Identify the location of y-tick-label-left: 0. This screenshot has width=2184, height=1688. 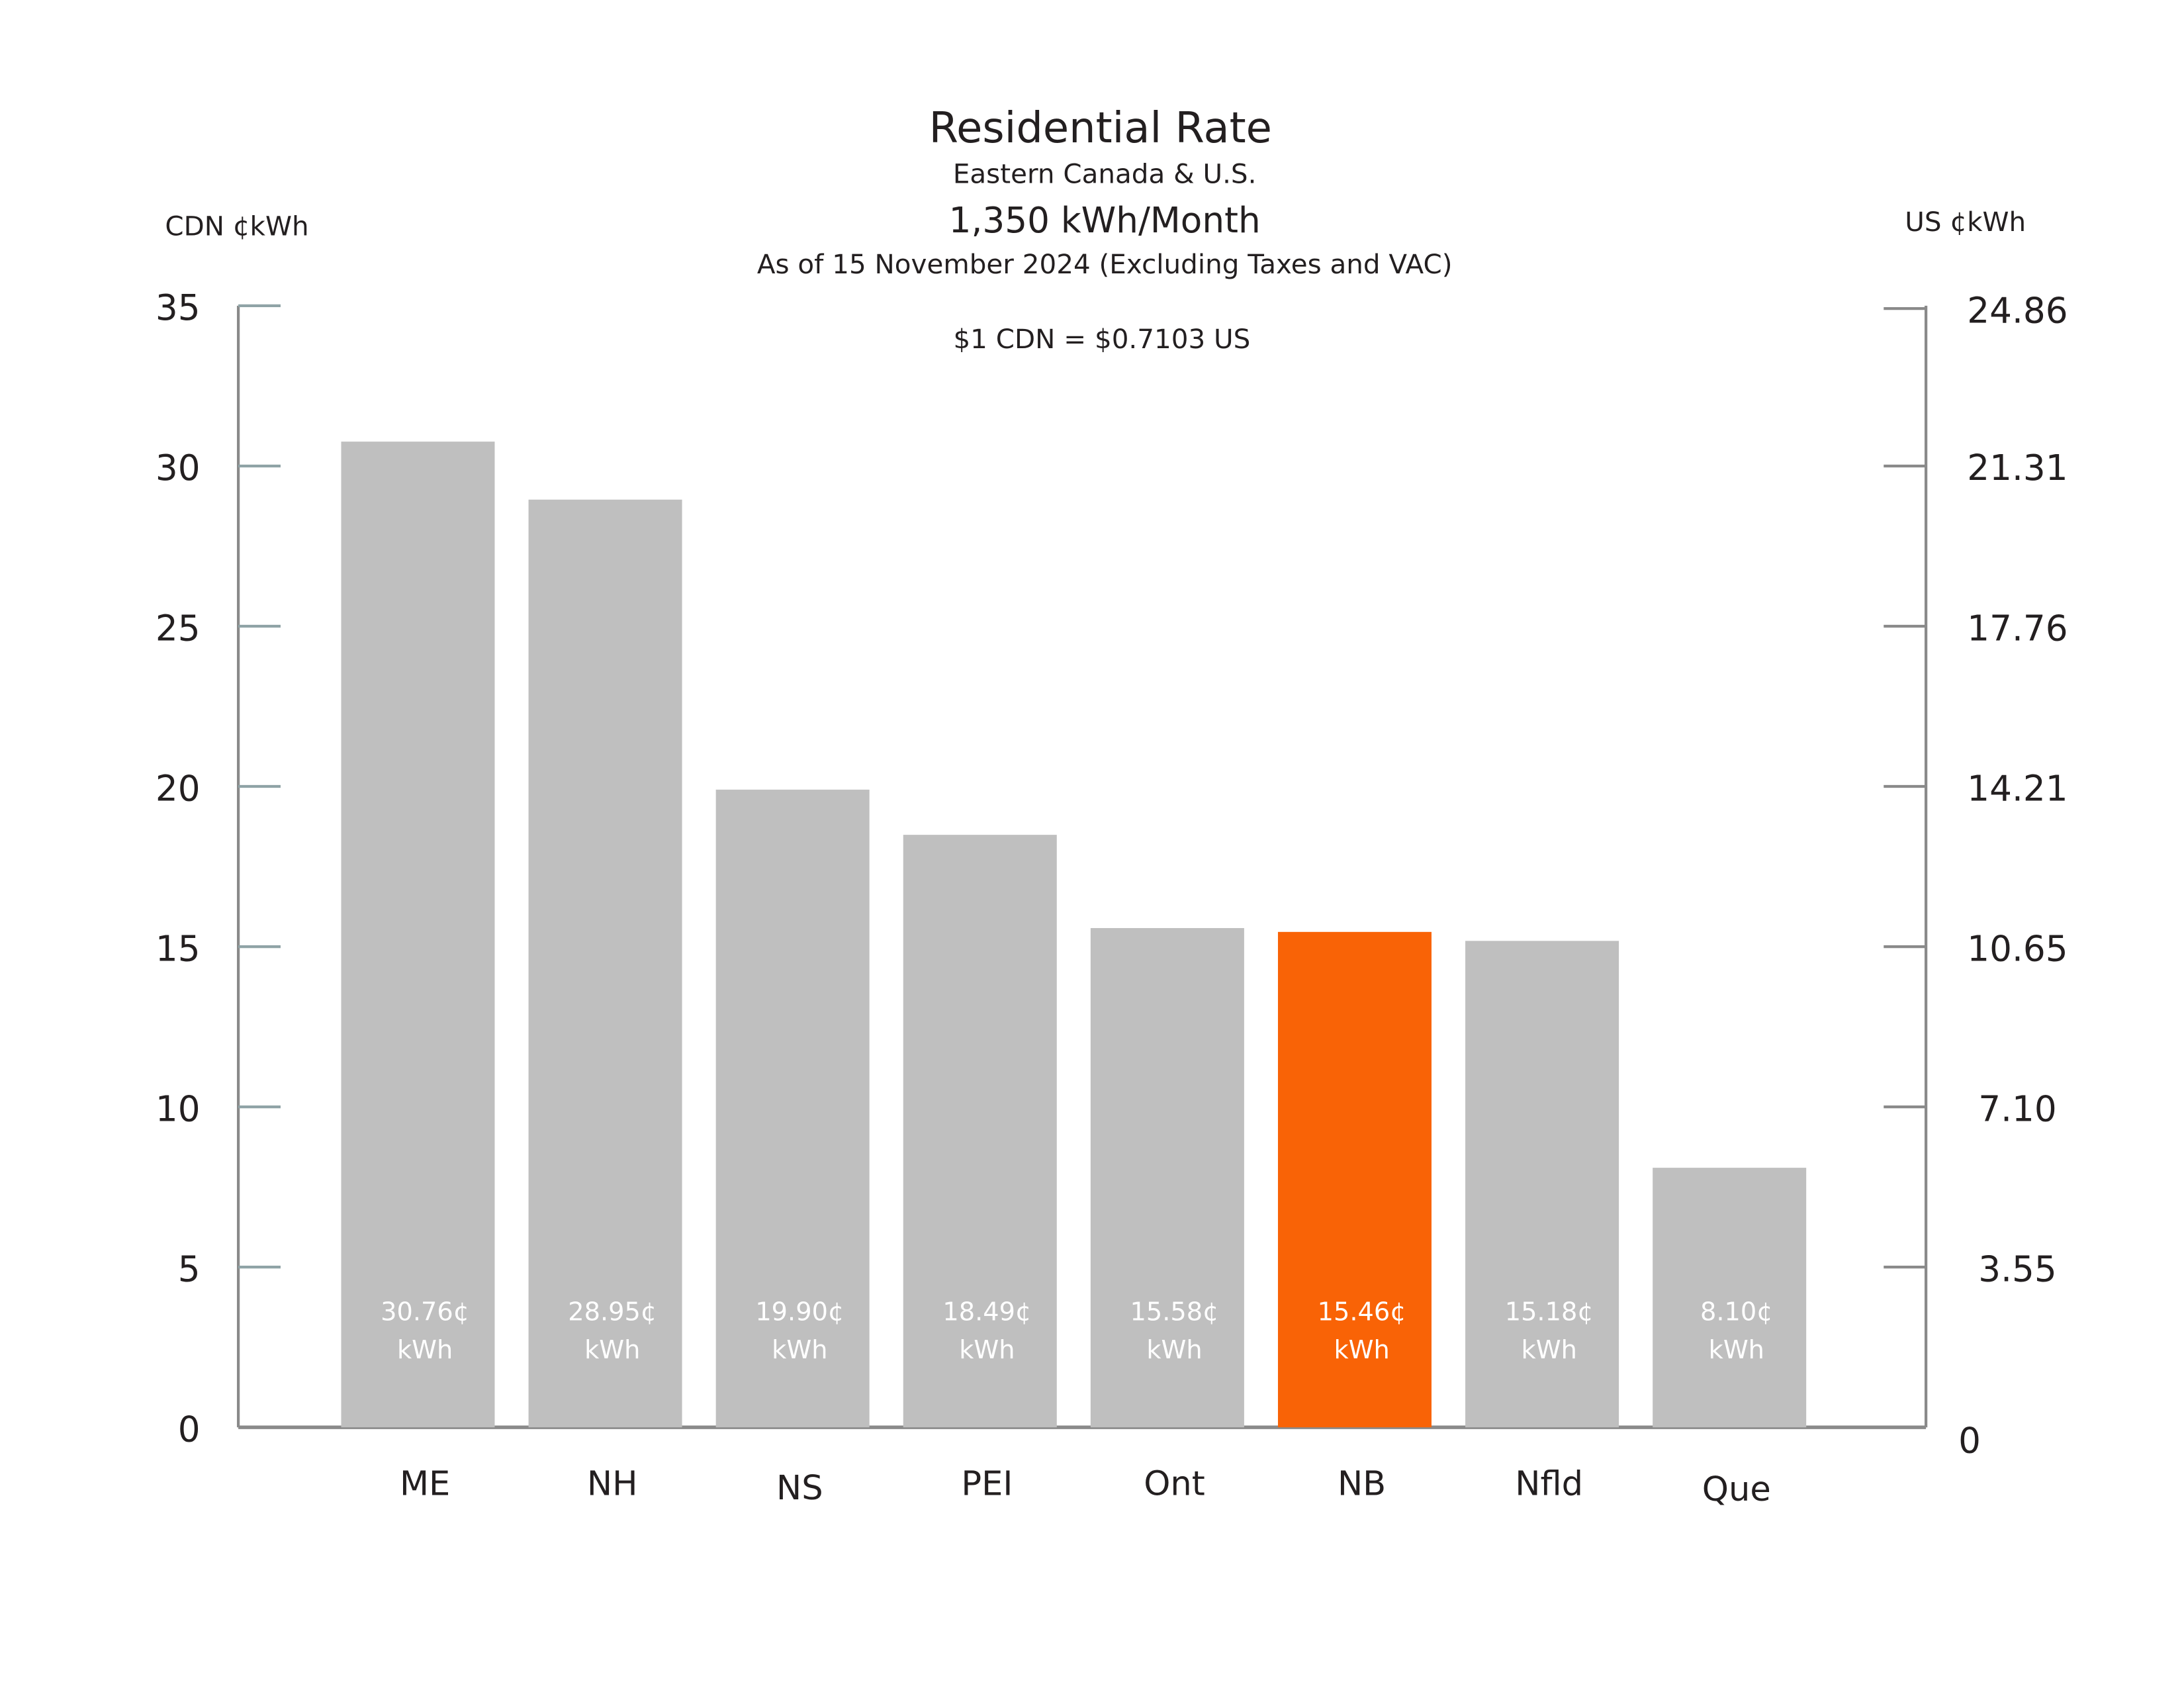
(189, 1429).